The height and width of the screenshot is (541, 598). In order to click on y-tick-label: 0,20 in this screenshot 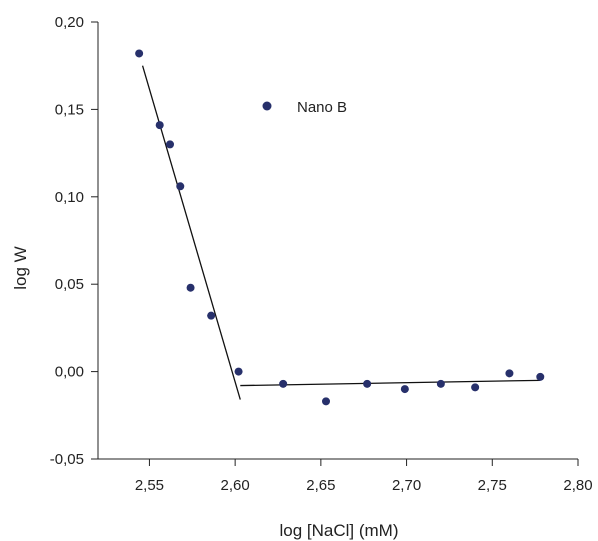, I will do `click(69, 22)`.